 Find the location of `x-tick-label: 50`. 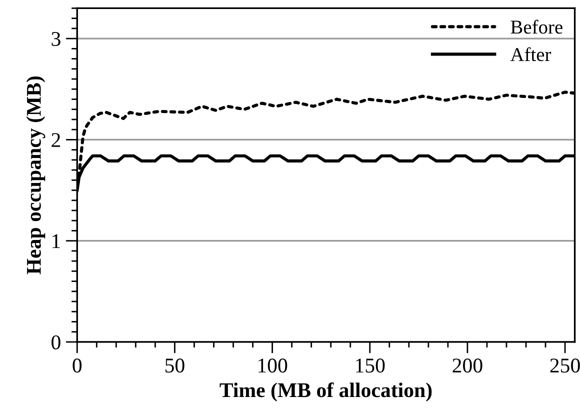

x-tick-label: 50 is located at coordinates (175, 365).